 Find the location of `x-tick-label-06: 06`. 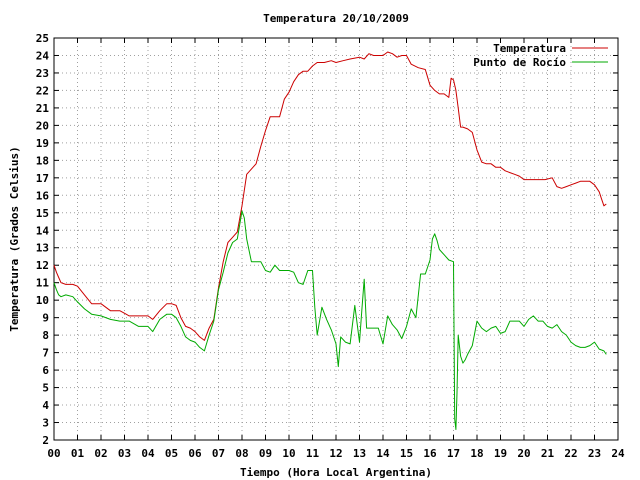

x-tick-label-06: 06 is located at coordinates (195, 453).